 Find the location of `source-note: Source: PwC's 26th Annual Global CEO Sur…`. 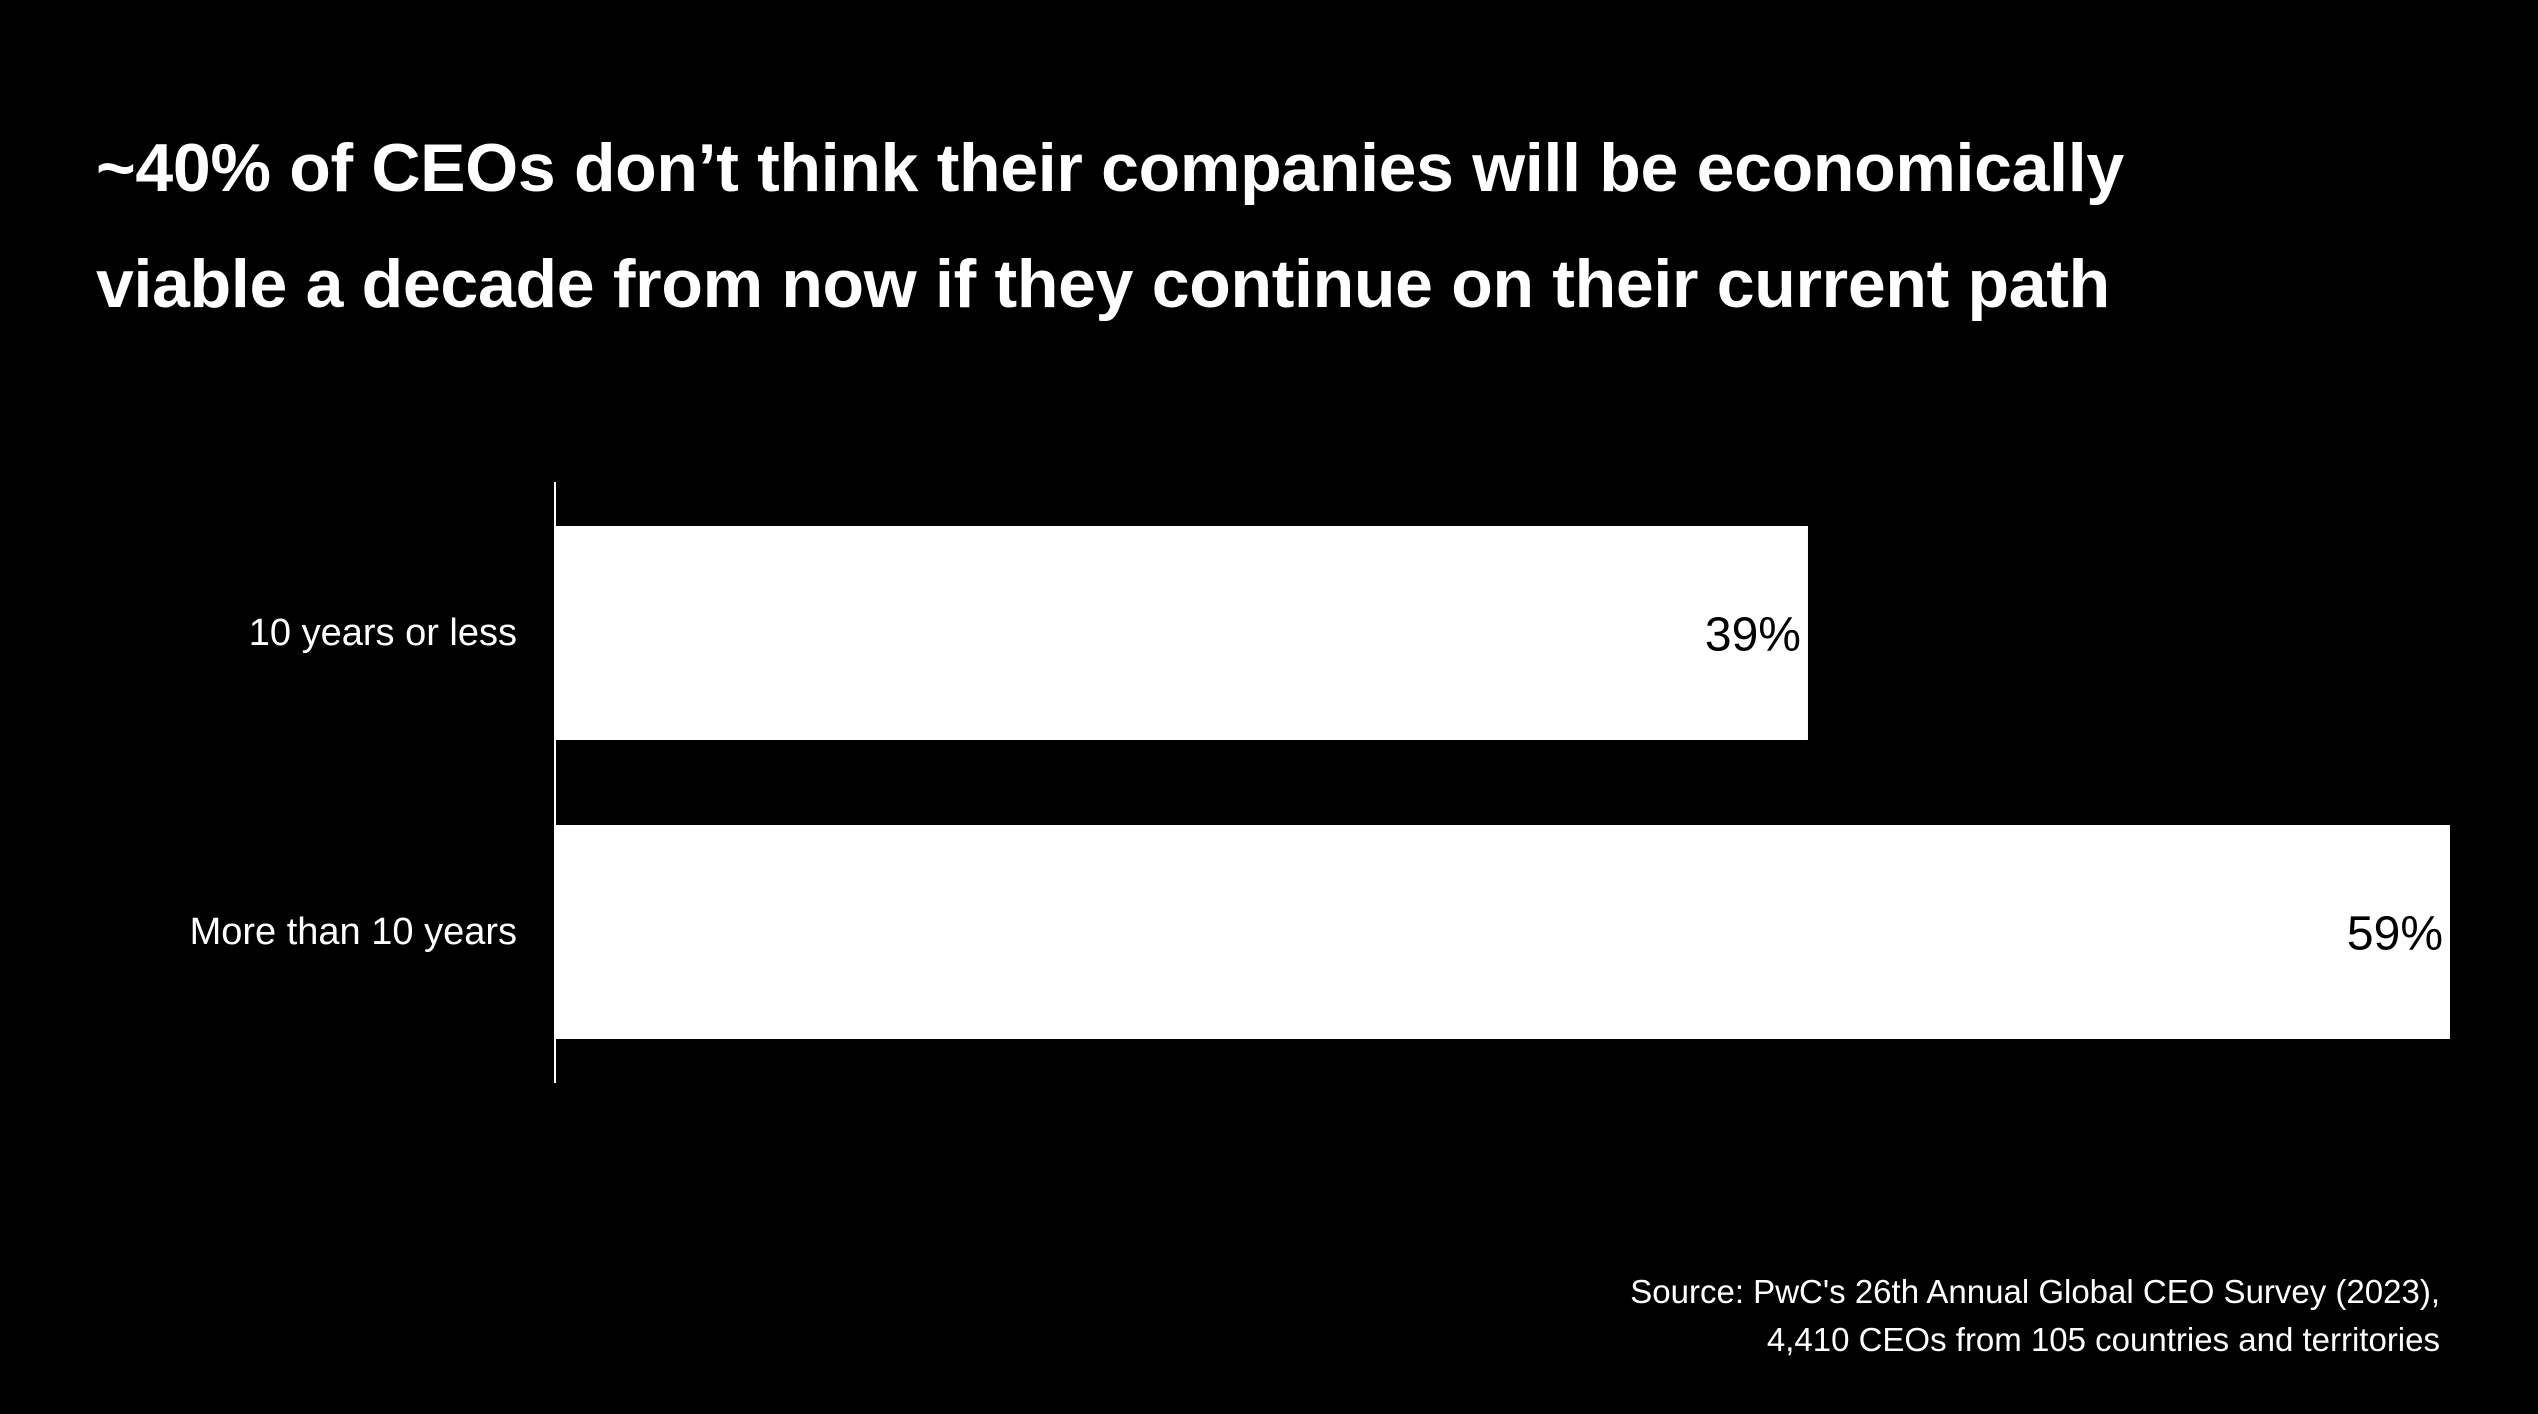

source-note: Source: PwC's 26th Annual Global CEO Sur… is located at coordinates (2035, 1316).